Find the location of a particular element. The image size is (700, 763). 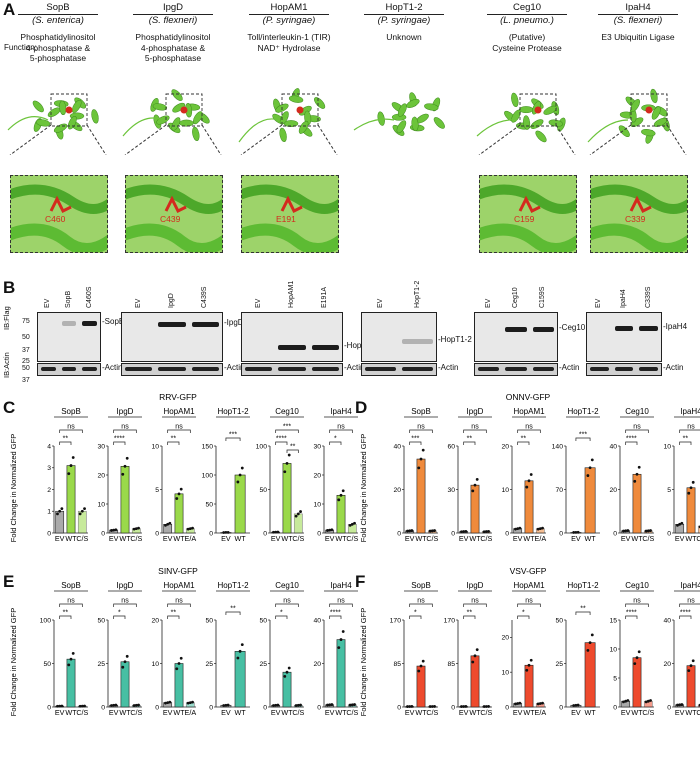

mw-marker: 37 is located at coordinates (26, 350).